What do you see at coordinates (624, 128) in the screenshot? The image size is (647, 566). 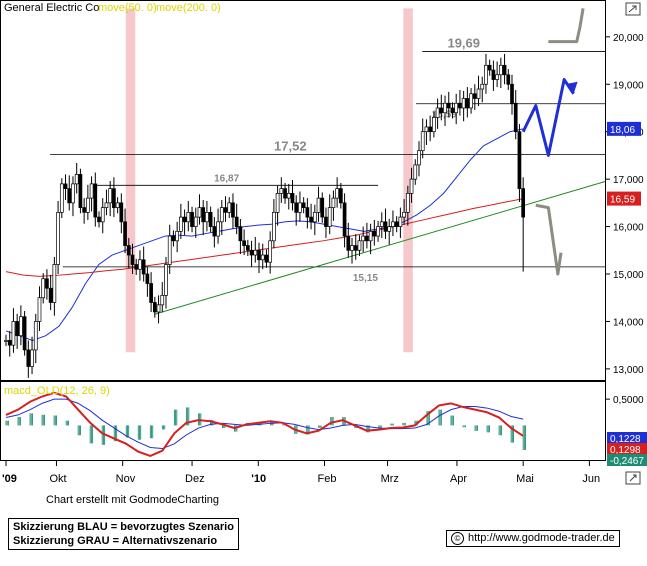 I see `last-price-tag` at bounding box center [624, 128].